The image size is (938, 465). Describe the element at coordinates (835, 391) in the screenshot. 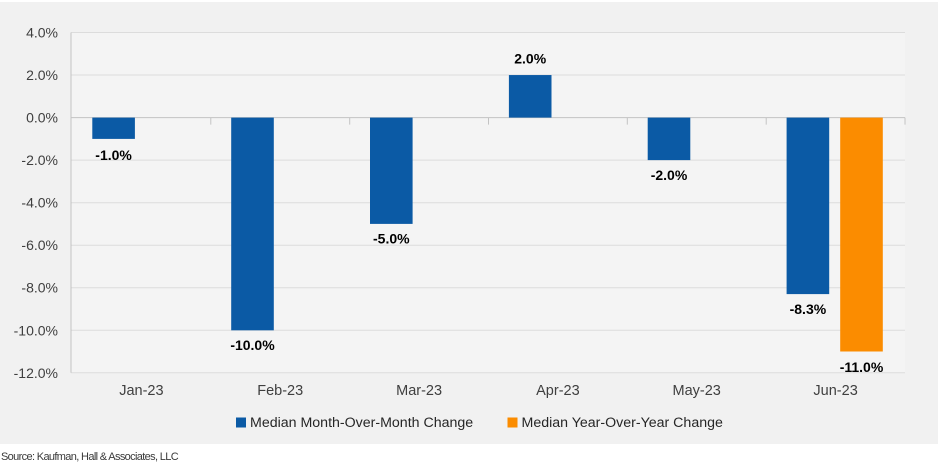

I see `svg-text: Jun-23` at that location.